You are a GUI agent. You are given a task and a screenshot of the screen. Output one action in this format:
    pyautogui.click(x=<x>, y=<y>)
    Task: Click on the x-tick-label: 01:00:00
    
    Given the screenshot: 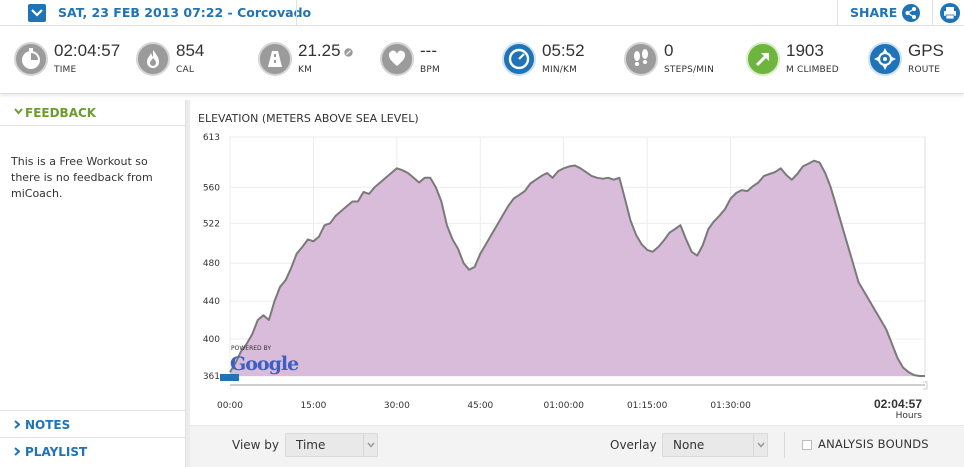 What is the action you would take?
    pyautogui.click(x=564, y=406)
    